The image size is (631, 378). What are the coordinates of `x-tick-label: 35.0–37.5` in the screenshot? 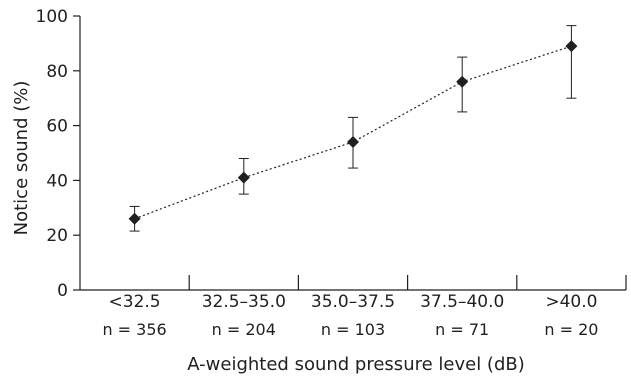 It's located at (353, 302).